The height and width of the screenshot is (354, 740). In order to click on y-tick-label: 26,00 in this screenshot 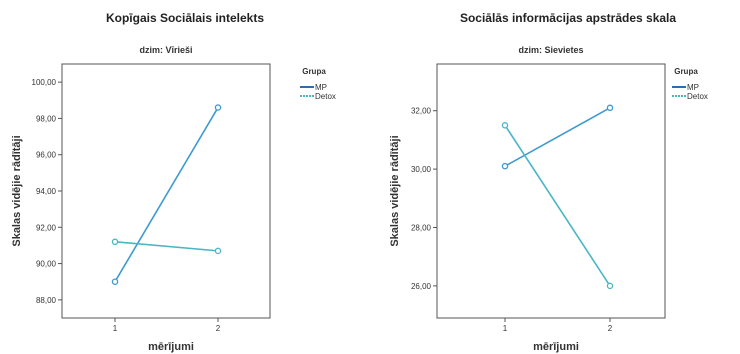, I will do `click(421, 286)`.